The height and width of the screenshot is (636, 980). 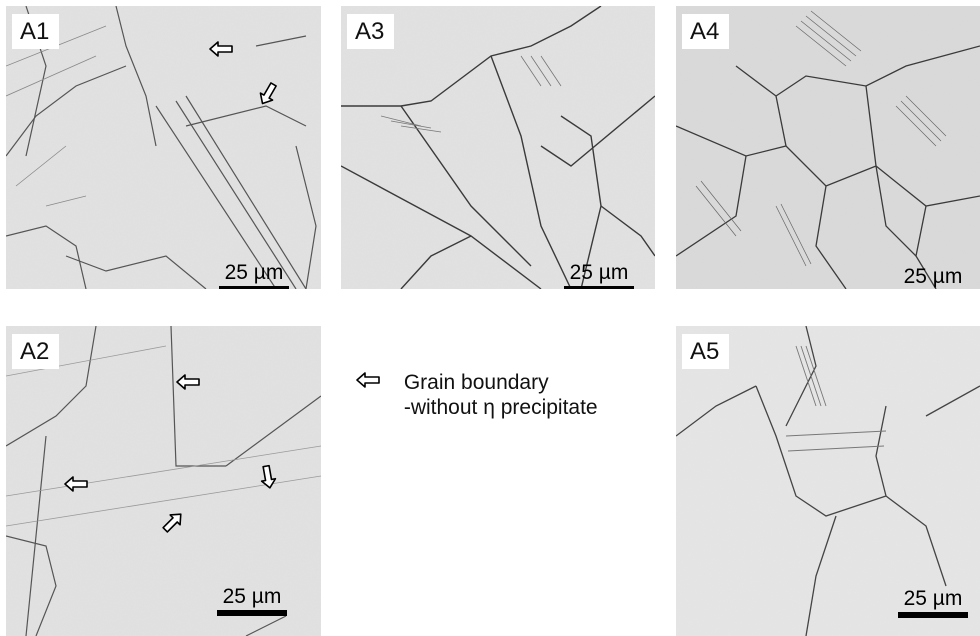 I want to click on legend: Grain boundary -without η precipitate, so click(x=477, y=395).